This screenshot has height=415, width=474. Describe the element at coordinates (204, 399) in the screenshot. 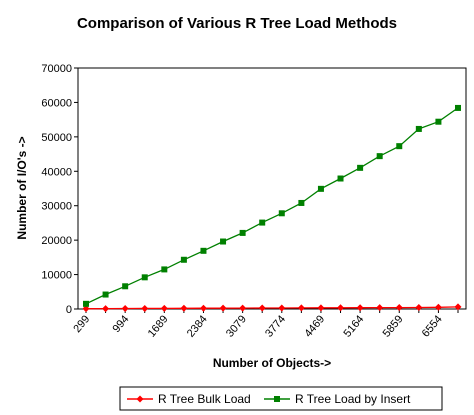

I see `legend-label: R Tree Bulk Load` at that location.